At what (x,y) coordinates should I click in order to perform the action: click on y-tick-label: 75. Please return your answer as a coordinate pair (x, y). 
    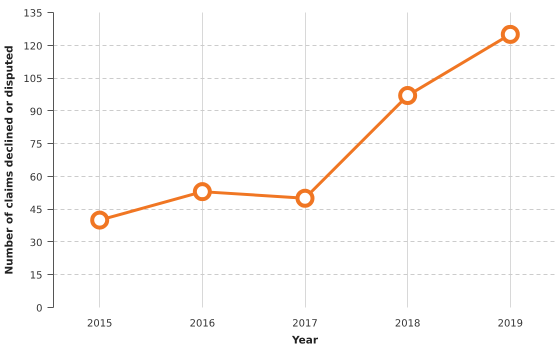
    Looking at the image, I should click on (36, 145).